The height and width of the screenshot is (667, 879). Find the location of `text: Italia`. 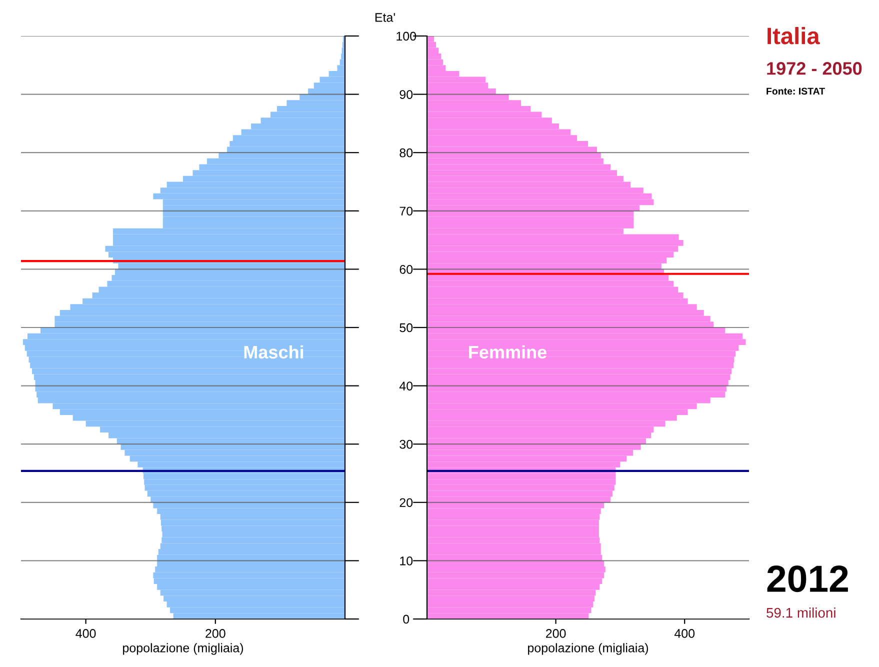

text: Italia is located at coordinates (794, 35).